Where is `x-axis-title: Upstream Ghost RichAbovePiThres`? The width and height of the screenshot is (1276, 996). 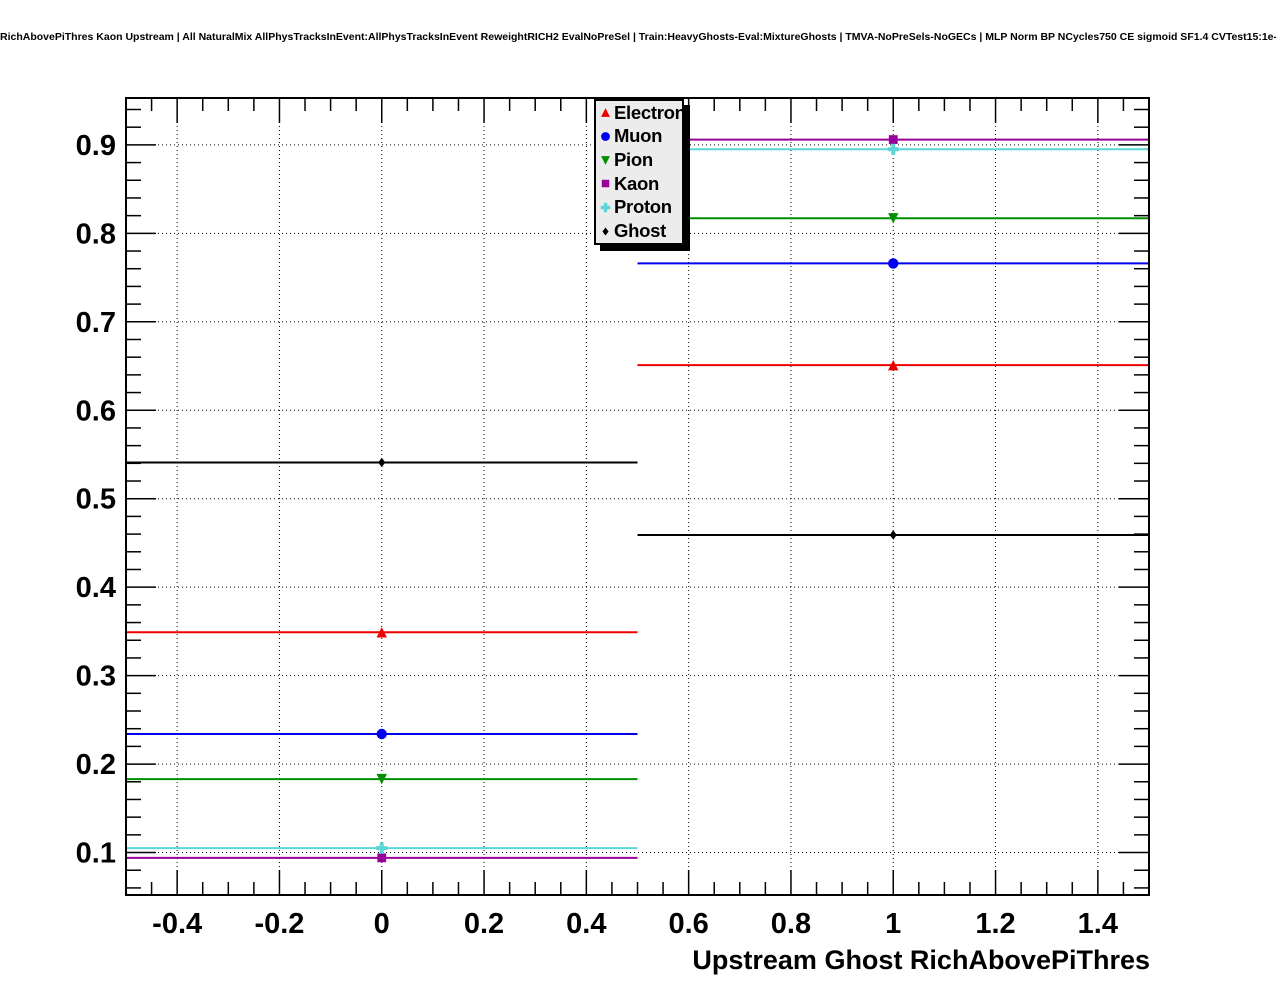 x-axis-title: Upstream Ghost RichAbovePiThres is located at coordinates (921, 960).